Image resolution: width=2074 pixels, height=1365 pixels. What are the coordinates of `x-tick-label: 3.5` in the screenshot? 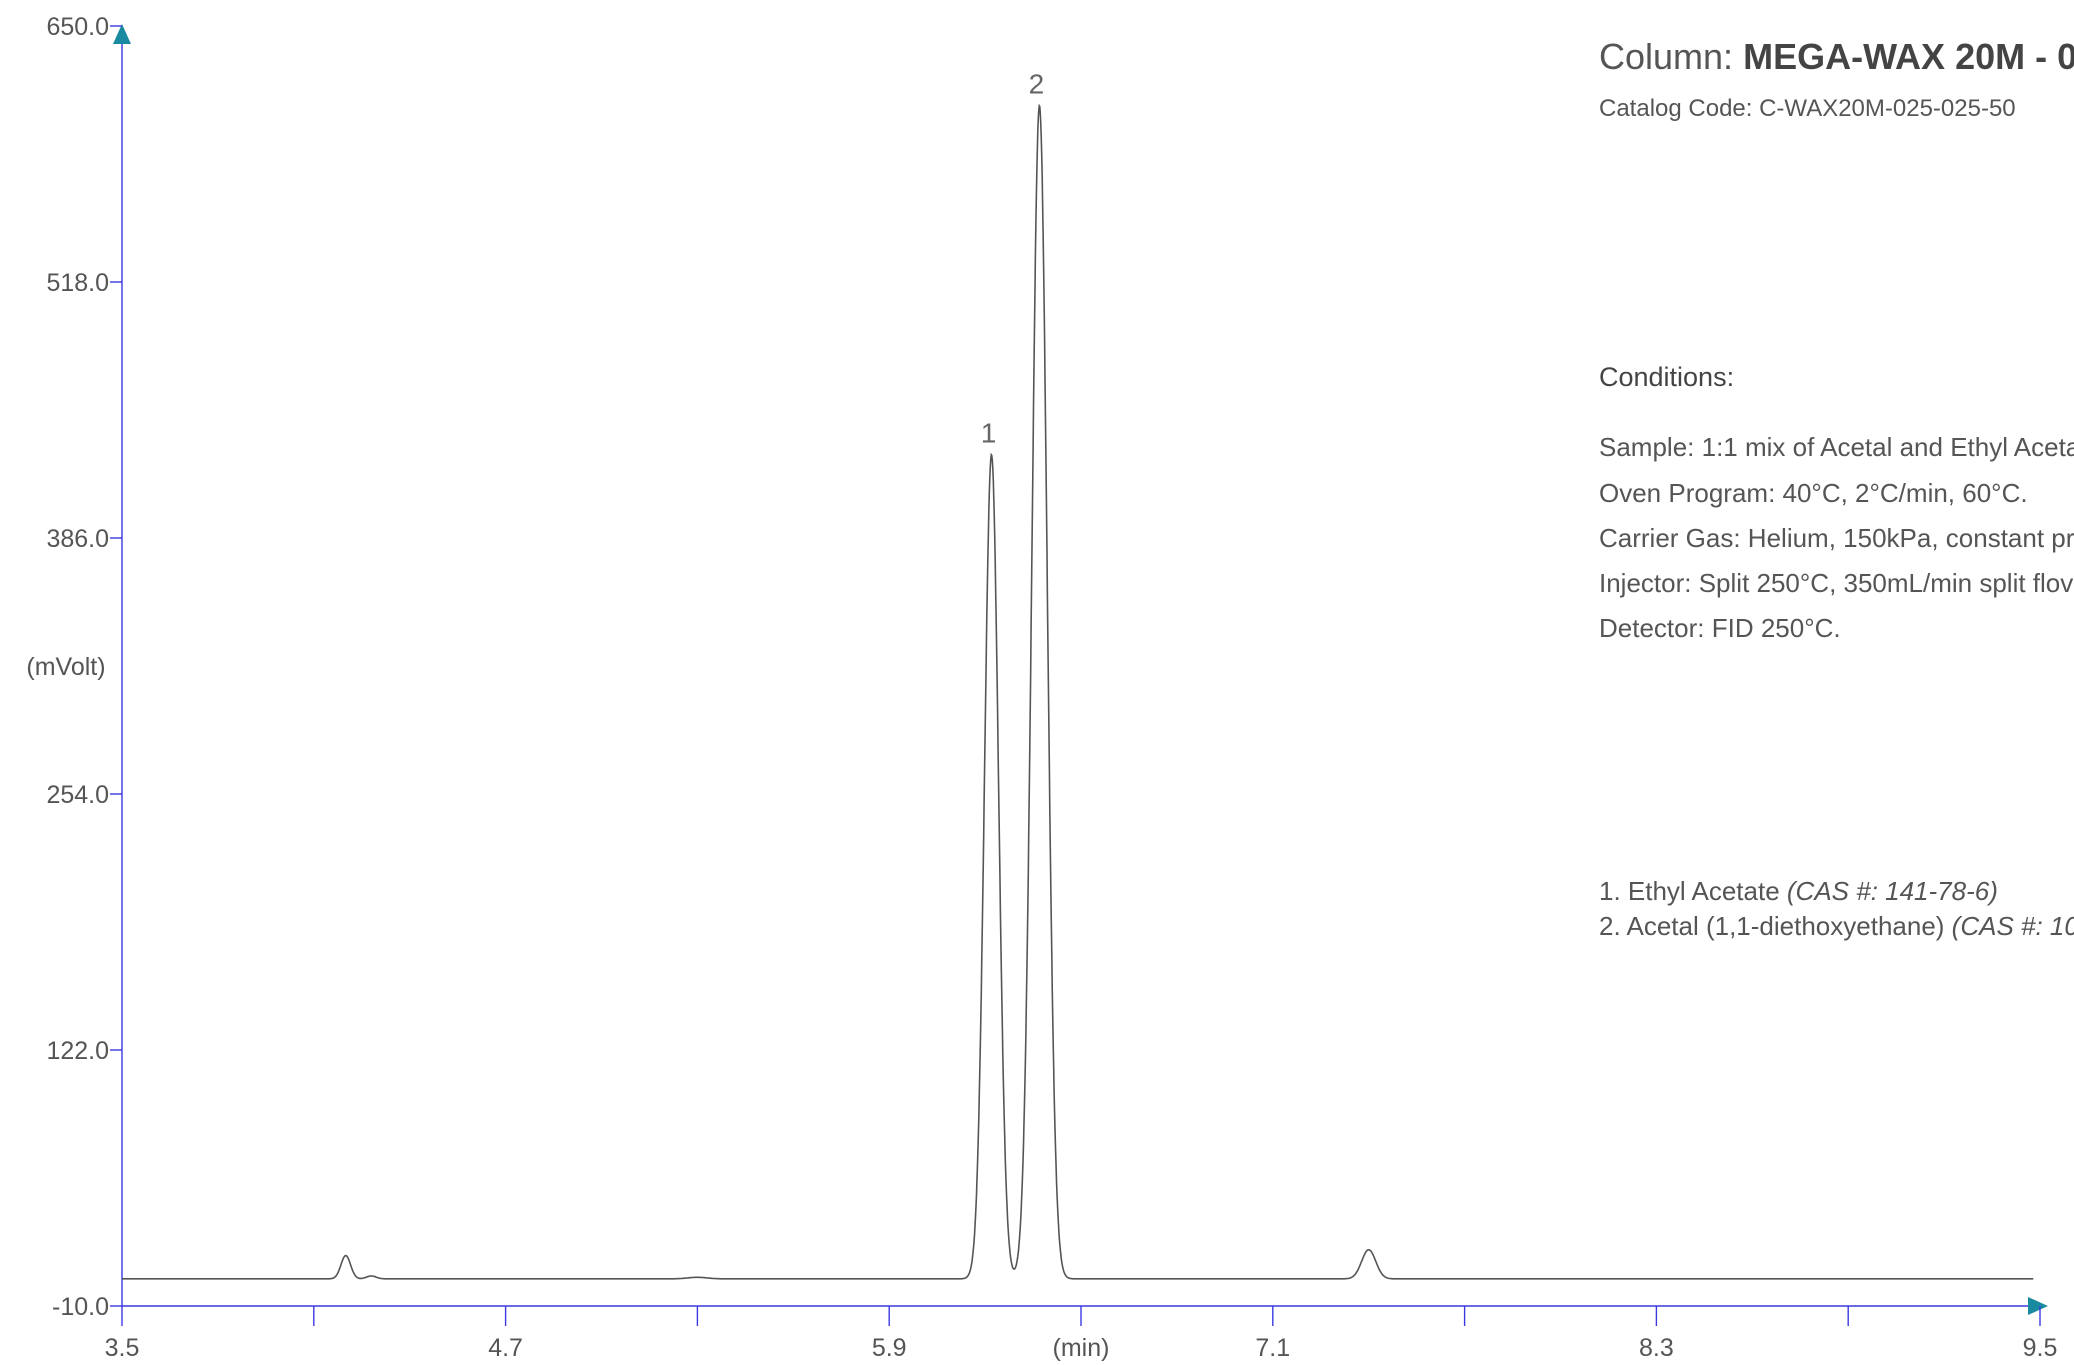 It's located at (122, 1348).